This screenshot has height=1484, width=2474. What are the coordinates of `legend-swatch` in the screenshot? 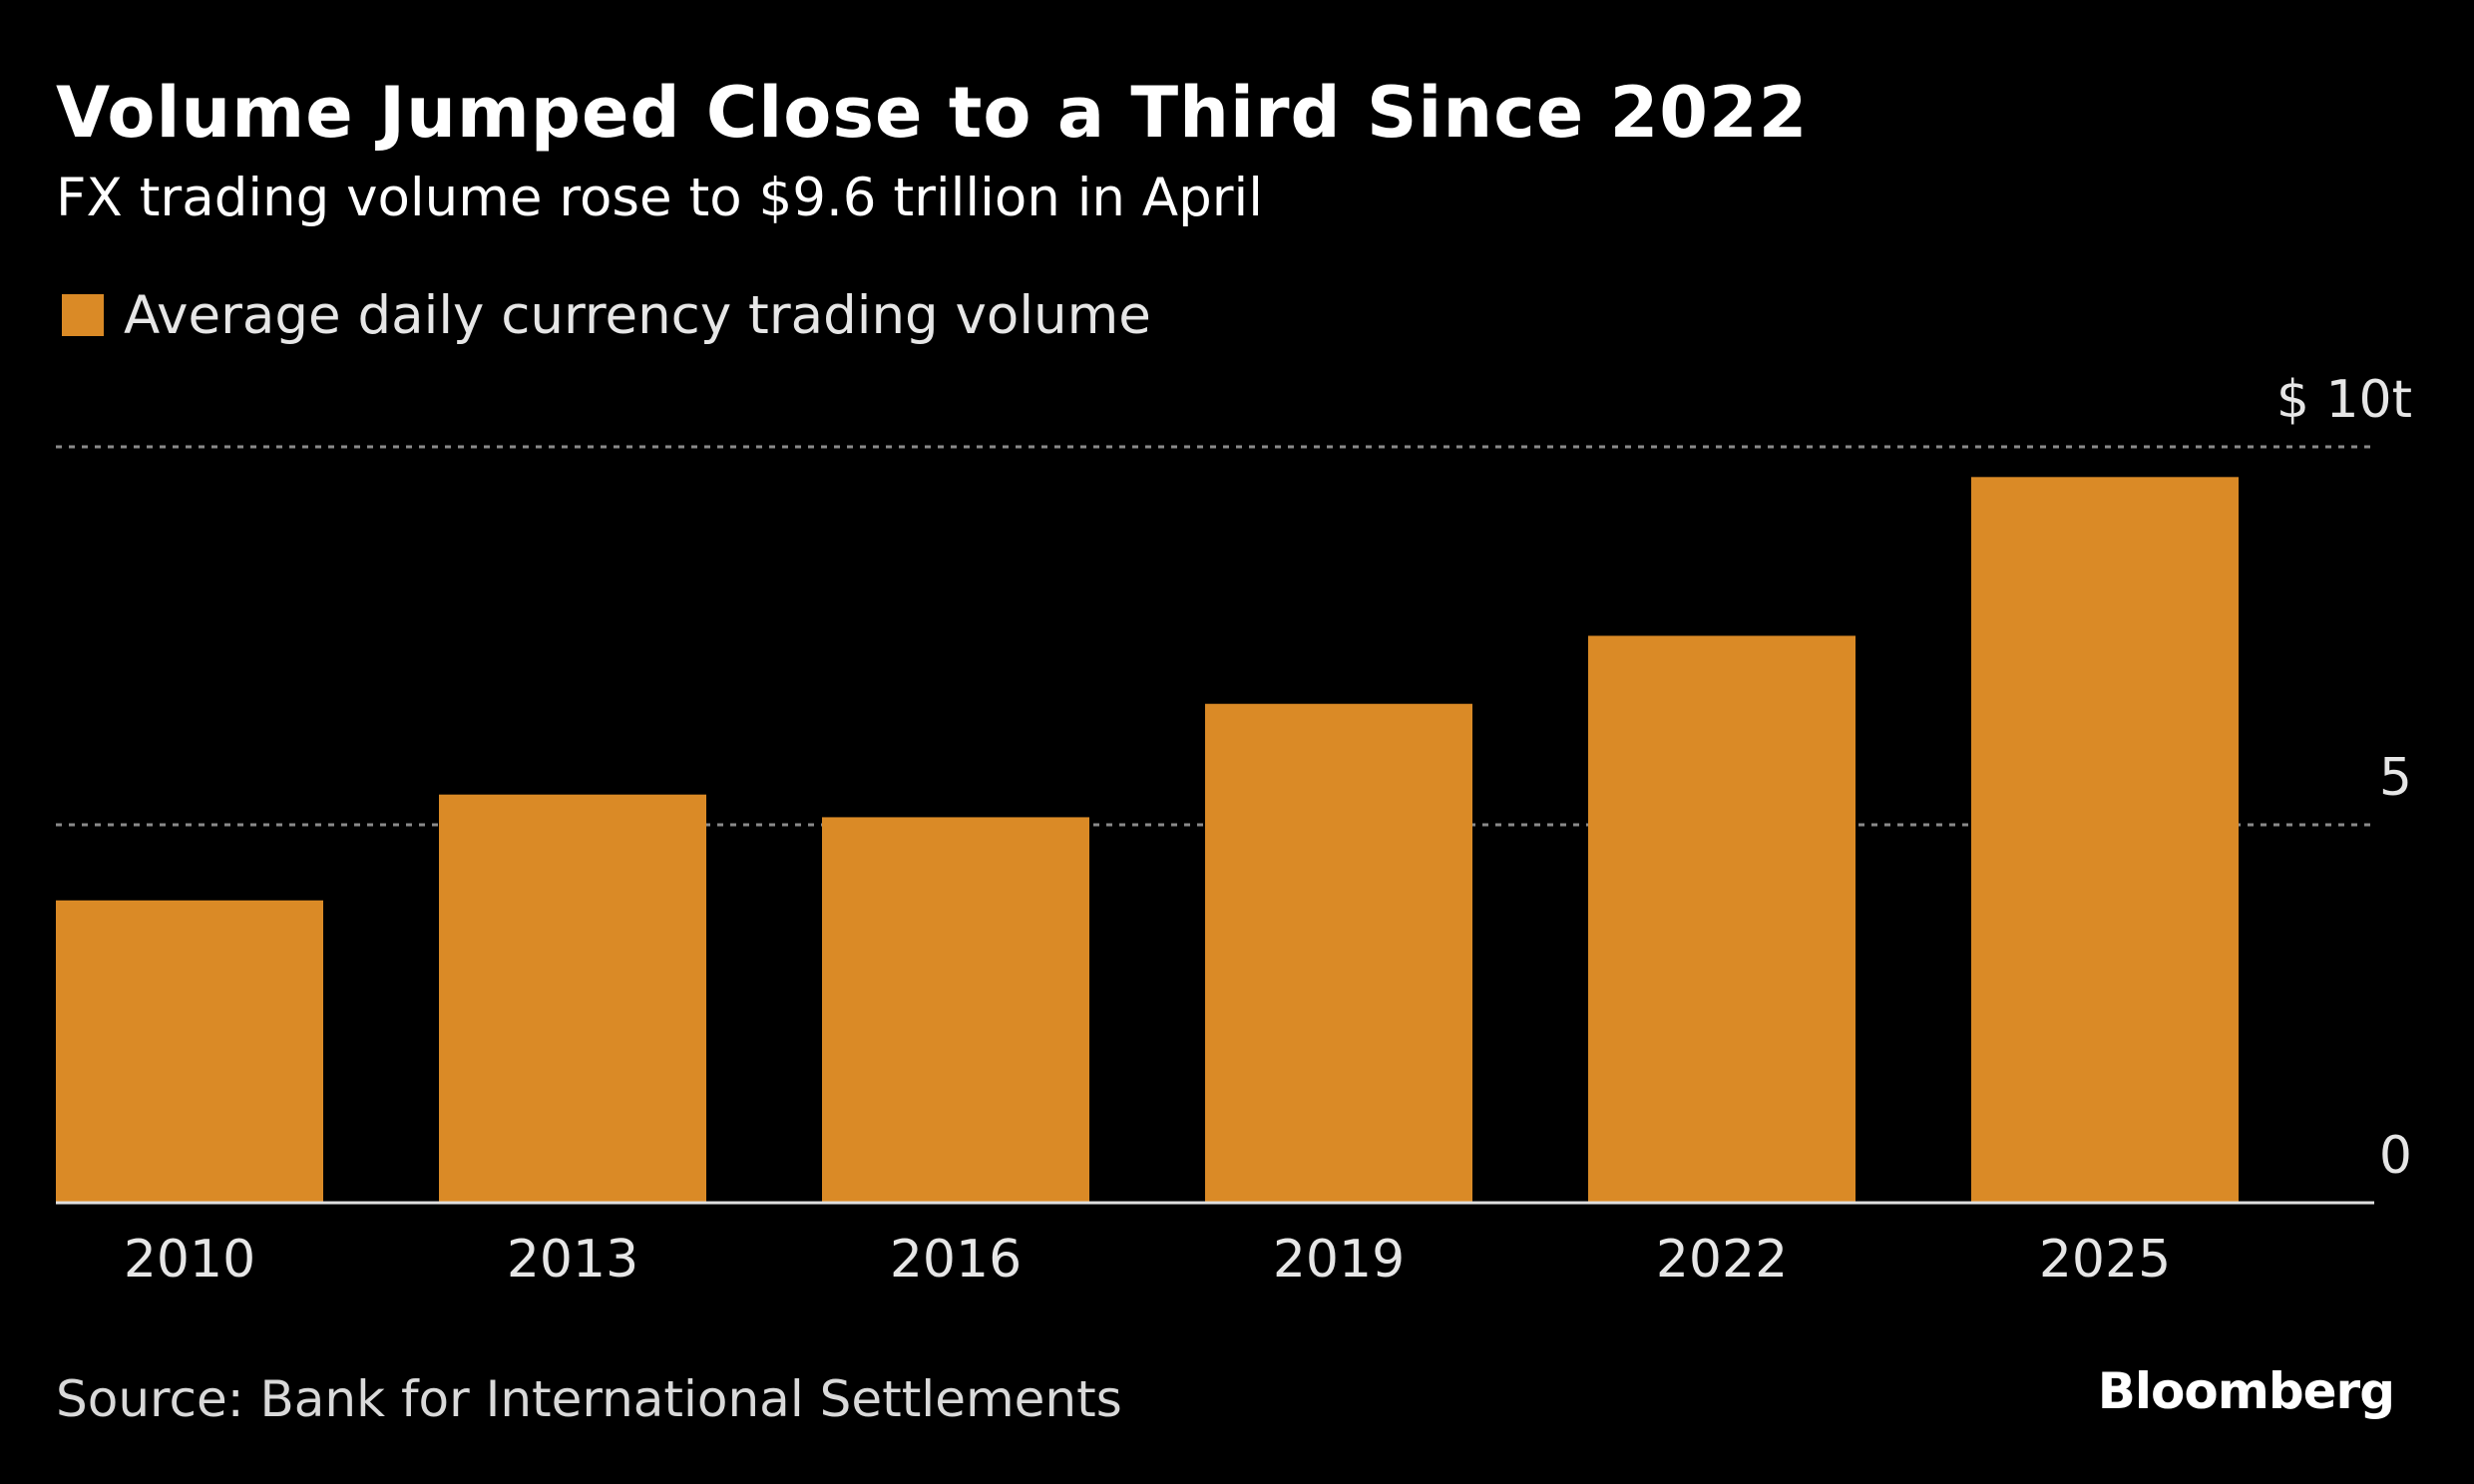 It's located at (83, 315).